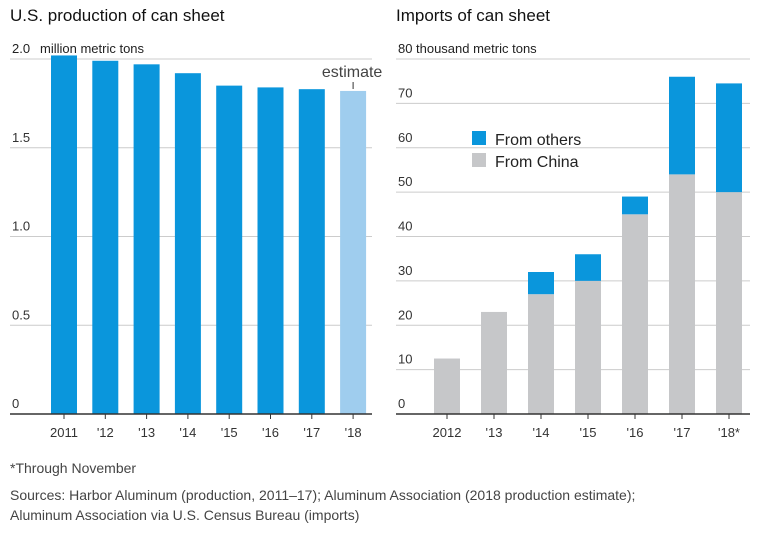  What do you see at coordinates (682, 432) in the screenshot?
I see `chart2-x-tick-label: '17` at bounding box center [682, 432].